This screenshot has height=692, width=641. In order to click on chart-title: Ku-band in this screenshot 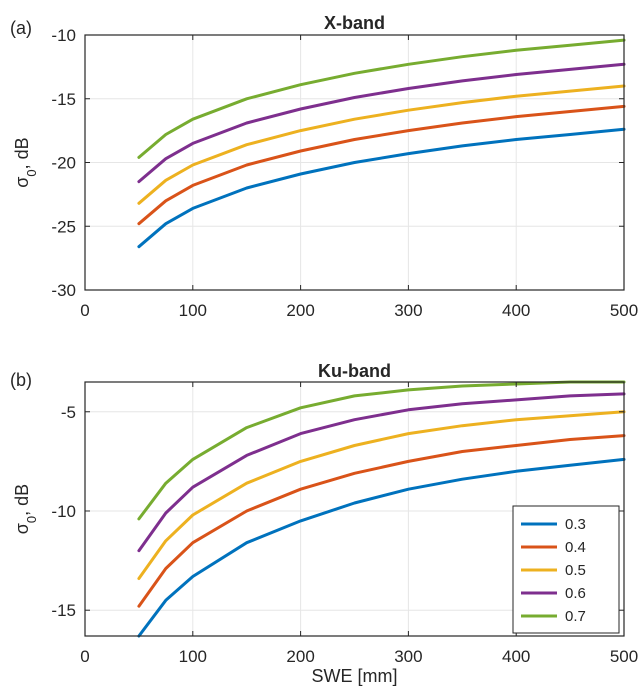, I will do `click(354, 371)`.